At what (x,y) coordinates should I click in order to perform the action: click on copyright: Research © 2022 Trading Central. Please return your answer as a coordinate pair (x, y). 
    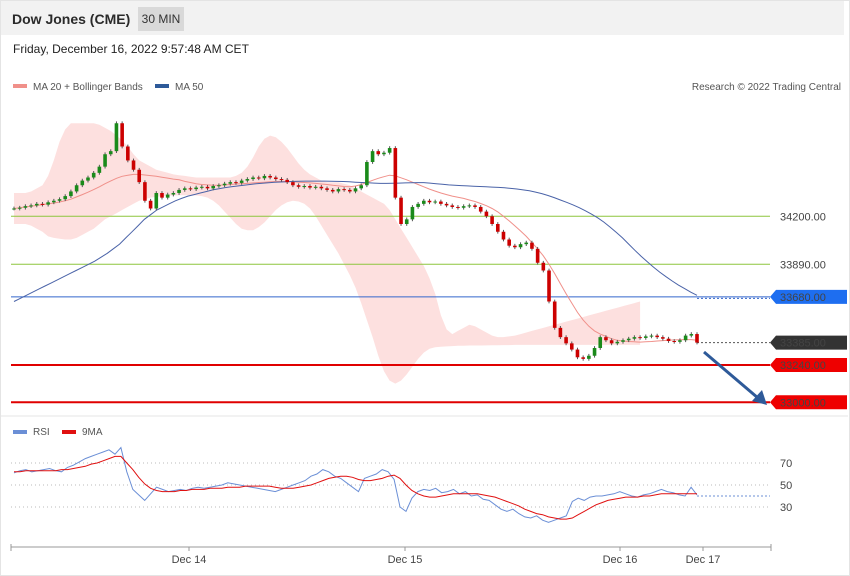
    Looking at the image, I should click on (766, 87).